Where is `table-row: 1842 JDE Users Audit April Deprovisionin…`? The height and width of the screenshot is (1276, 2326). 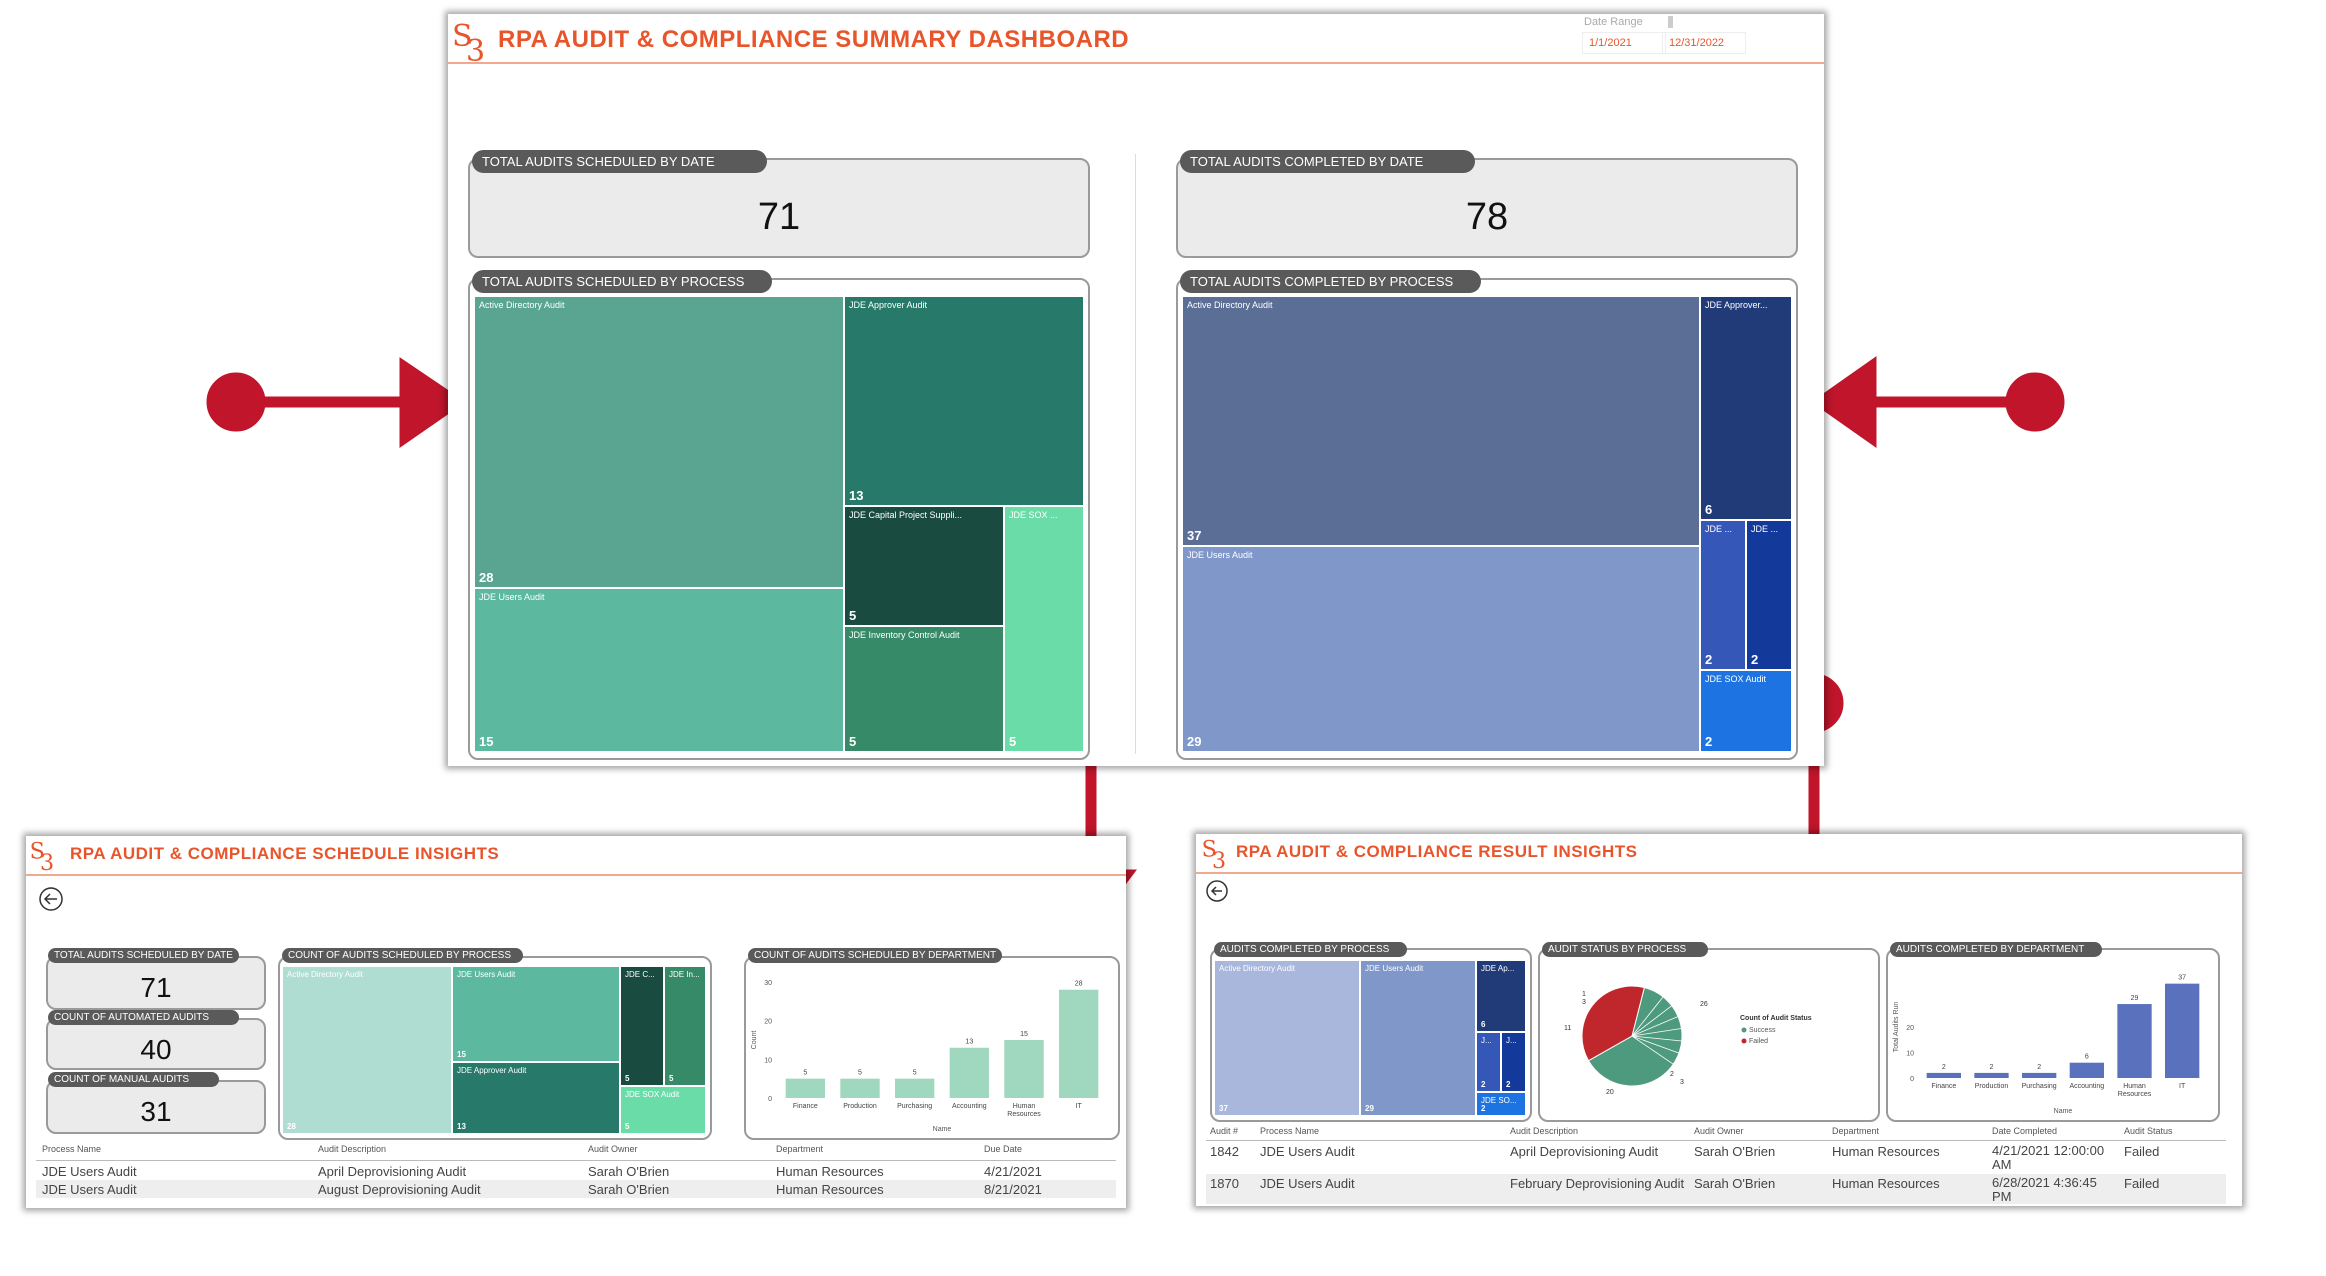
table-row: 1842 JDE Users Audit April Deprovisionin… is located at coordinates (1685, 1157).